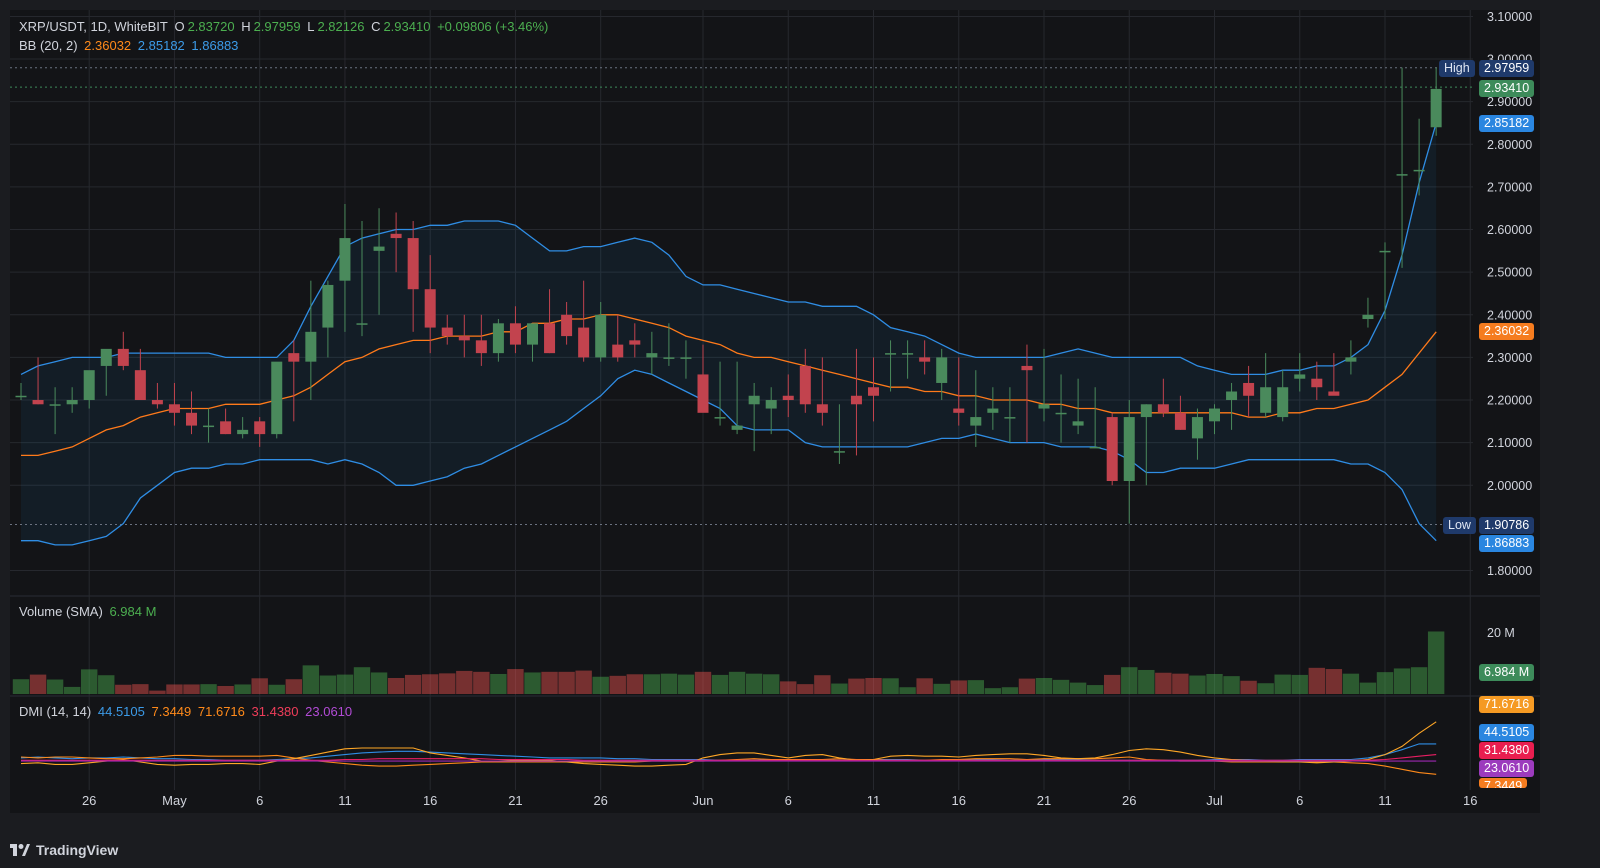  Describe the element at coordinates (1509, 230) in the screenshot. I see `y-tick-label: 2.60000` at that location.